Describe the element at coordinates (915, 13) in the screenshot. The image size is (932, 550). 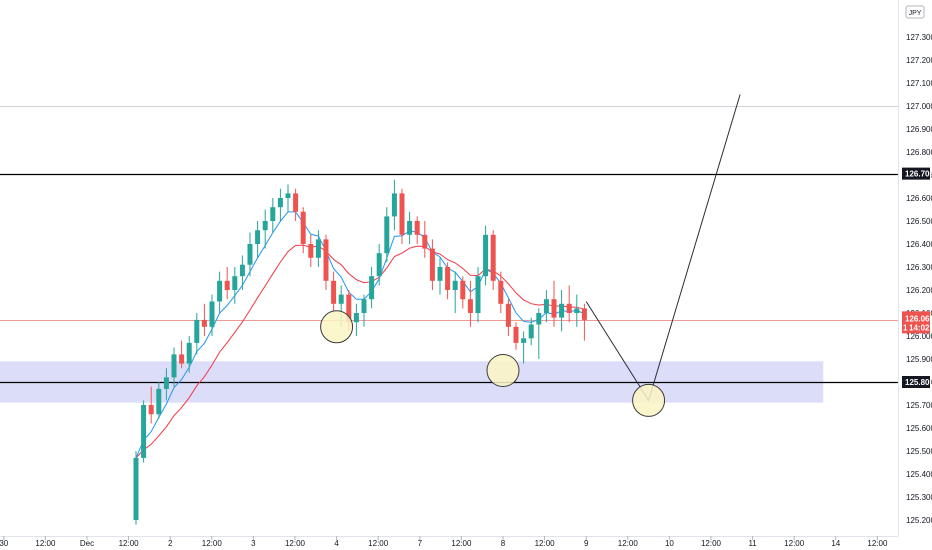
I see `currency-badge-text: JPY` at that location.